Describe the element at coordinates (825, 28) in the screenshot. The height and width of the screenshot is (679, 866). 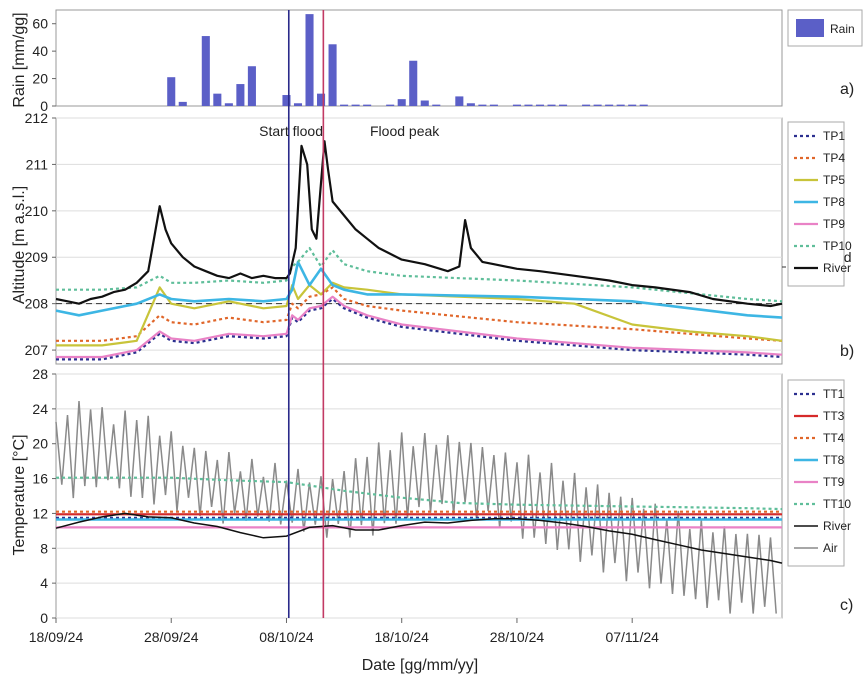
I see `legend-rain: Rain` at that location.